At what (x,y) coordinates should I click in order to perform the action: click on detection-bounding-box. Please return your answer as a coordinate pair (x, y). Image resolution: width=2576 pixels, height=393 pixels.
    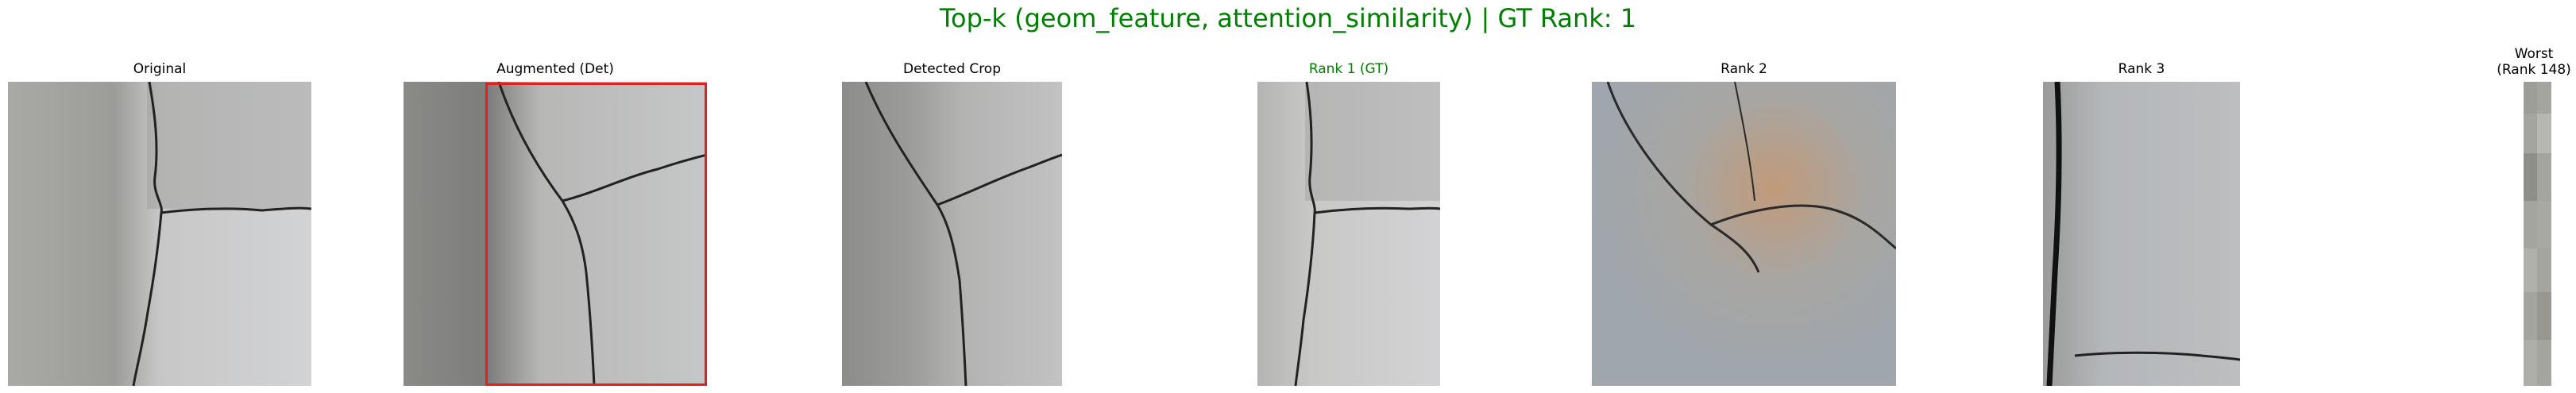
    Looking at the image, I should click on (596, 234).